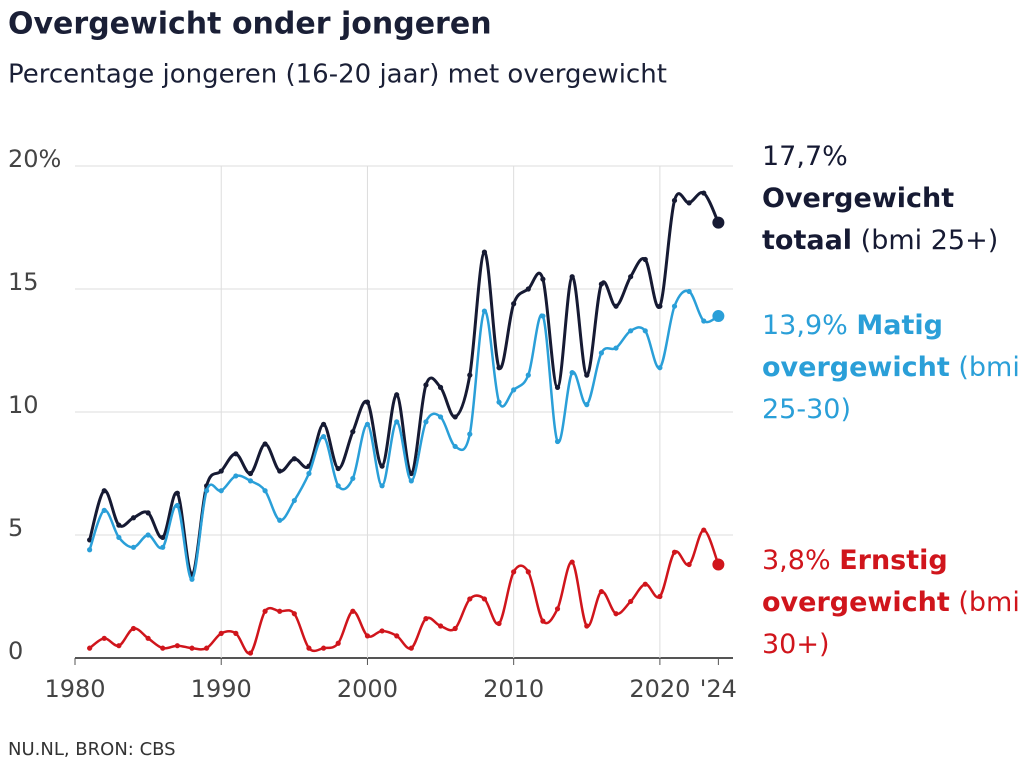 The image size is (1024, 768). I want to click on series-label: 3,8% Ernstig overgewicht (bmi 30+), so click(893, 603).